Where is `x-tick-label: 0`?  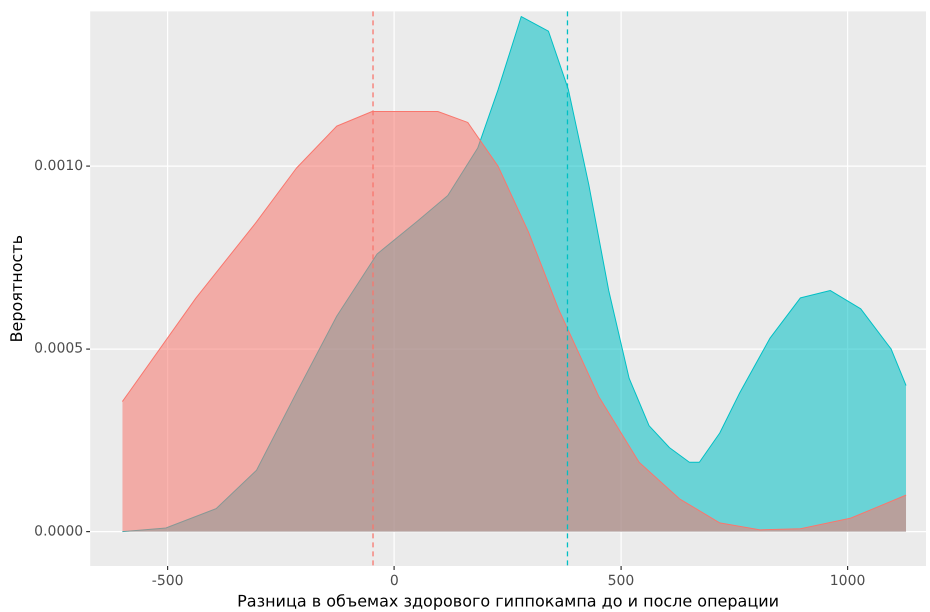 x-tick-label: 0 is located at coordinates (394, 581).